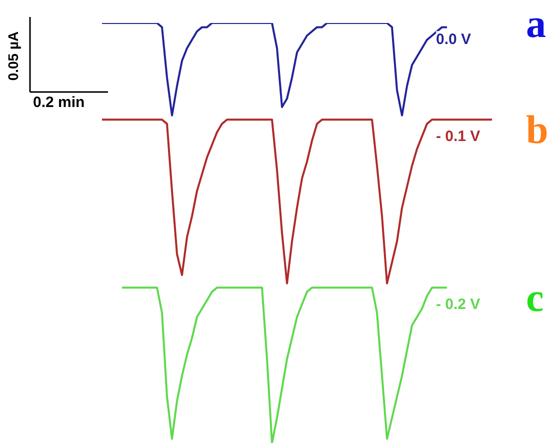 This screenshot has width=554, height=446. I want to click on series-label: - 0.1 V, so click(458, 136).